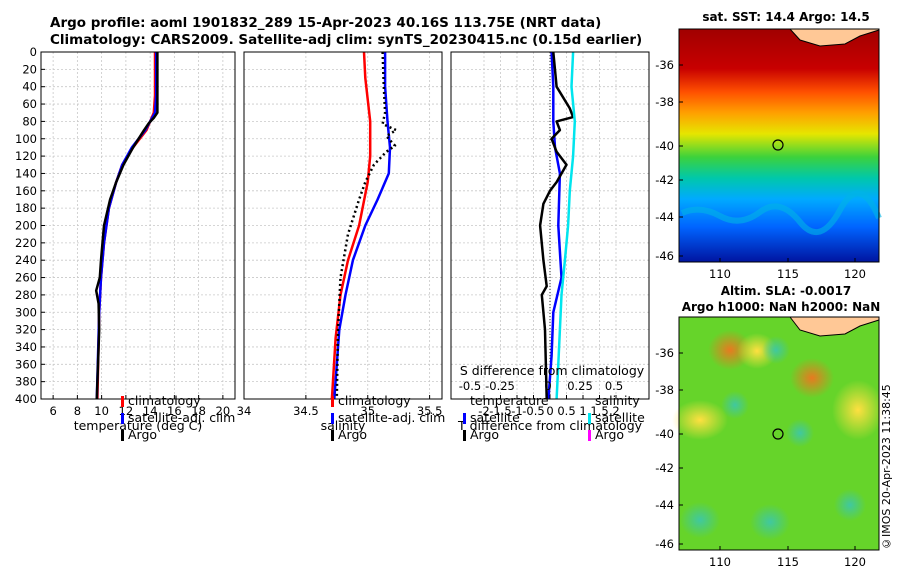  What do you see at coordinates (29, 87) in the screenshot?
I see `y-tick-label: 40` at bounding box center [29, 87].